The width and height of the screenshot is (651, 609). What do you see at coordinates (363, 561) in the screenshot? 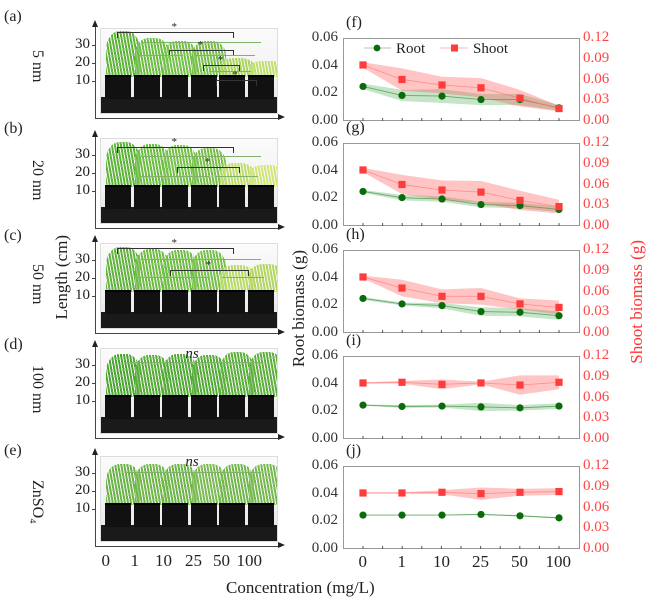
I see `chart-x-tick: 0` at bounding box center [363, 561].